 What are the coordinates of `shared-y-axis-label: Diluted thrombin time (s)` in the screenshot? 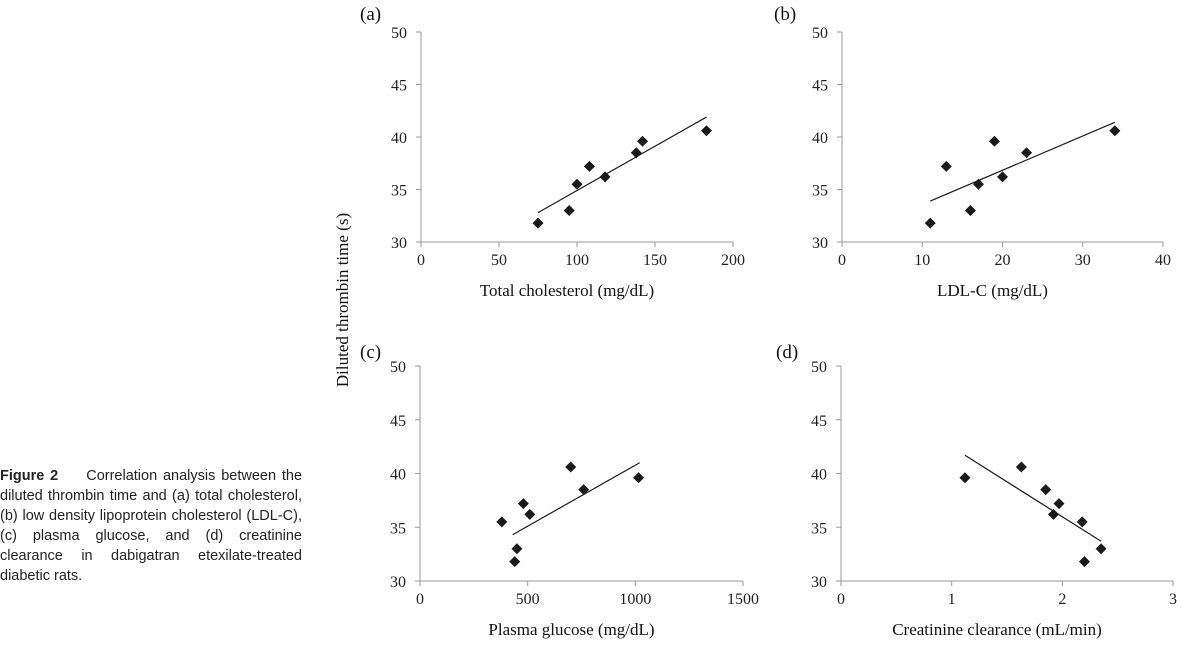 It's located at (342, 300).